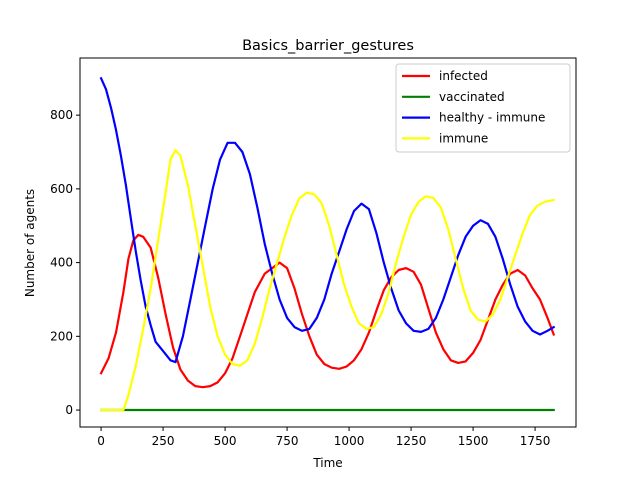  Describe the element at coordinates (287, 441) in the screenshot. I see `x-tick-label: 750` at that location.